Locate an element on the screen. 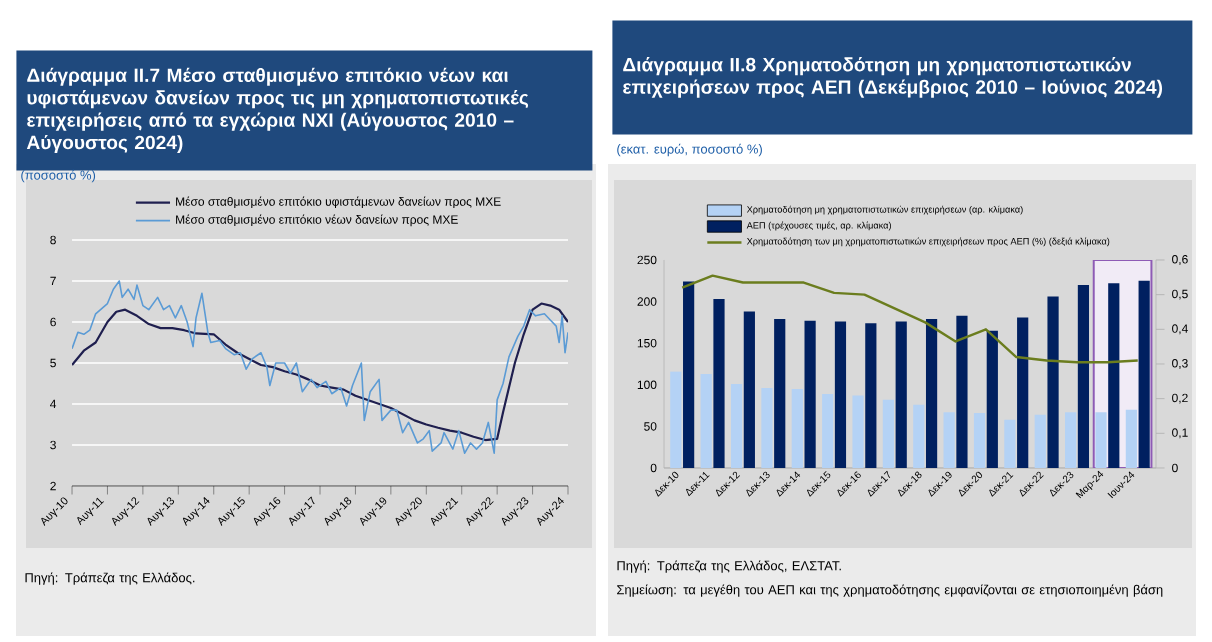  chart-title: Διάγραμμα ΙΙ.8 Χρηματοδότηση μη χρηματοπιστωτικών επιχειρήσεων προς ΑΕΠ (Δεκέμβριος 2010 – Ιούνιος 2024) is located at coordinates (893, 77).